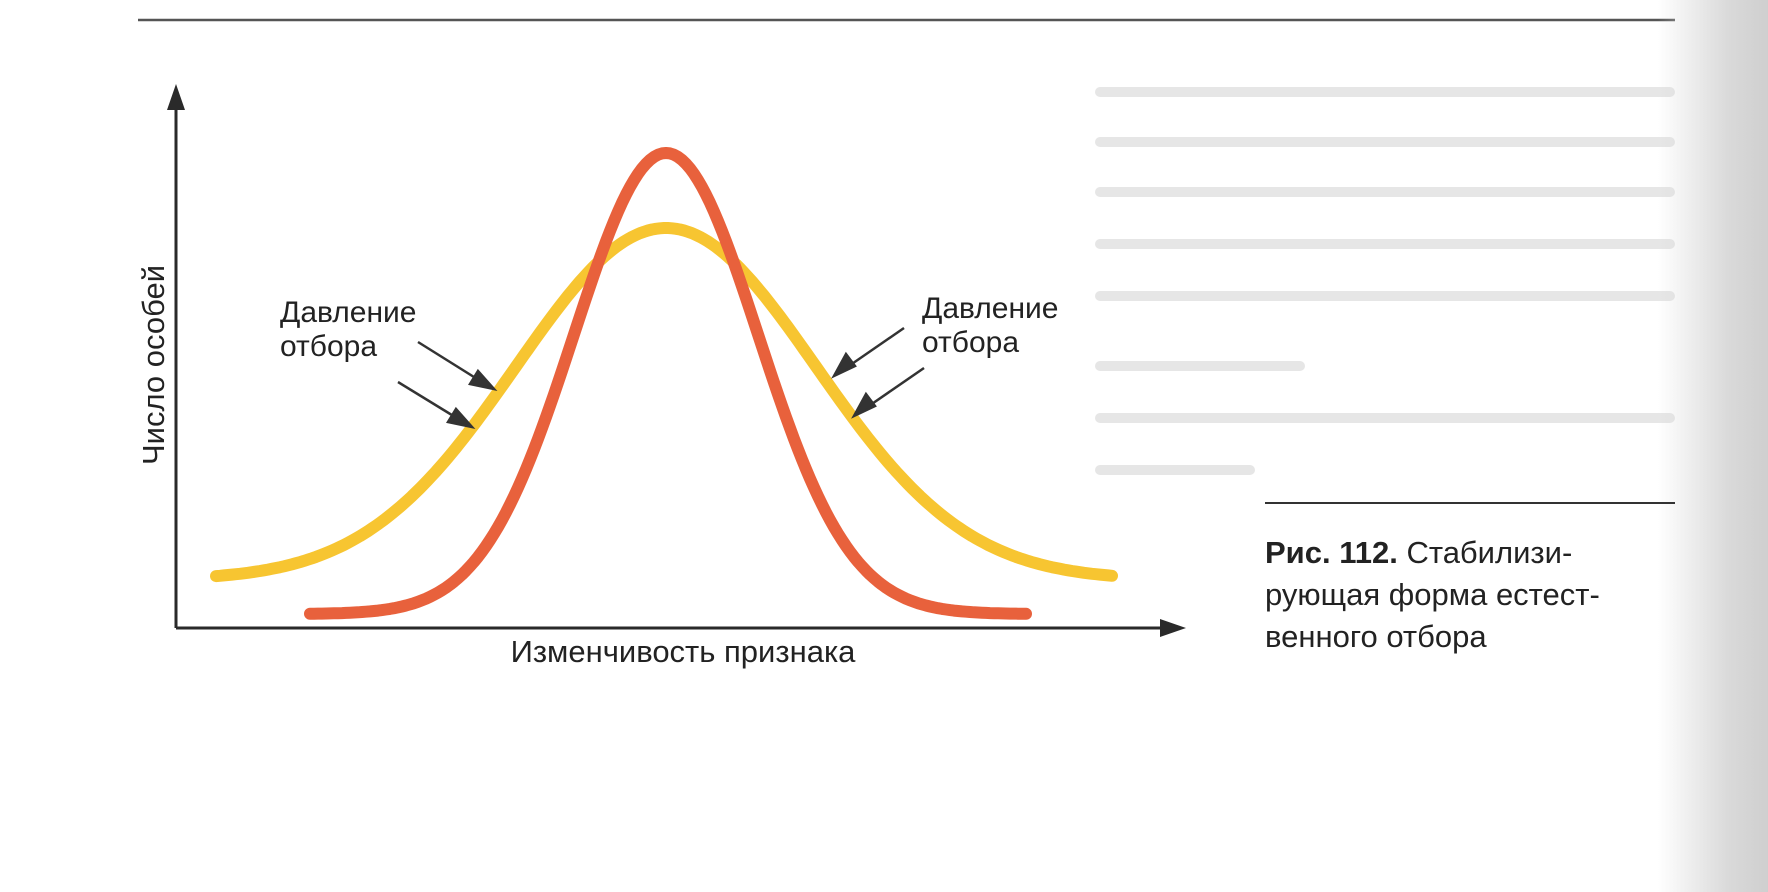  Describe the element at coordinates (153, 365) in the screenshot. I see `y-axis-label: Число особей` at that location.